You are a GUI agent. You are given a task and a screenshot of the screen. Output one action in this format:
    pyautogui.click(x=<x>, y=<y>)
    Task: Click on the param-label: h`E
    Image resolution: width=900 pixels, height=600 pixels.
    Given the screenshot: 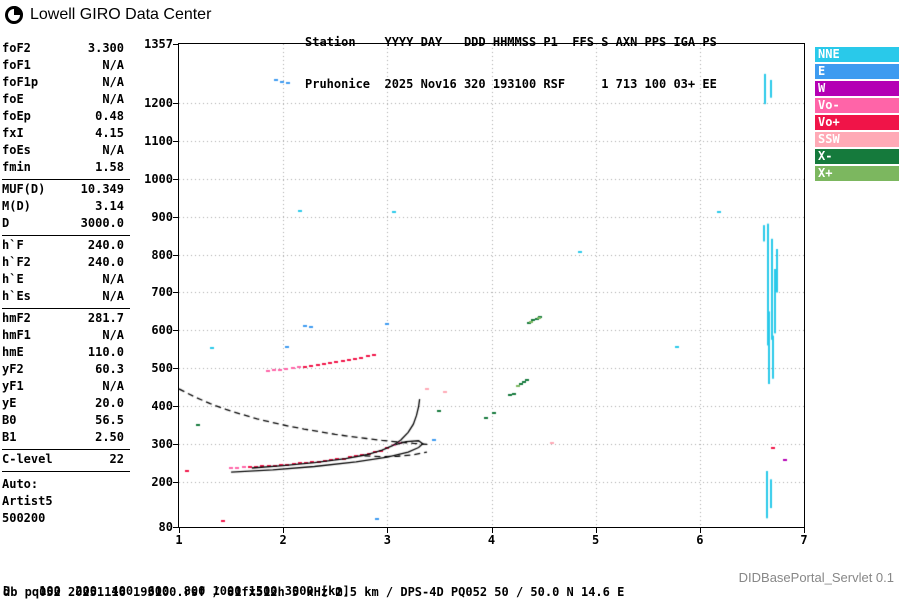 What is the action you would take?
    pyautogui.click(x=13, y=279)
    